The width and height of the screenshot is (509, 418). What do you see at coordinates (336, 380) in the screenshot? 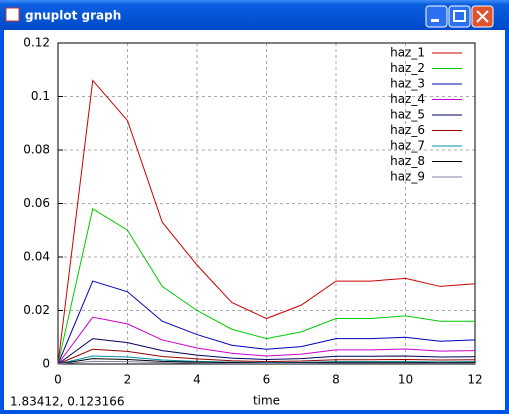
I see `x-tick-label: 8` at bounding box center [336, 380].